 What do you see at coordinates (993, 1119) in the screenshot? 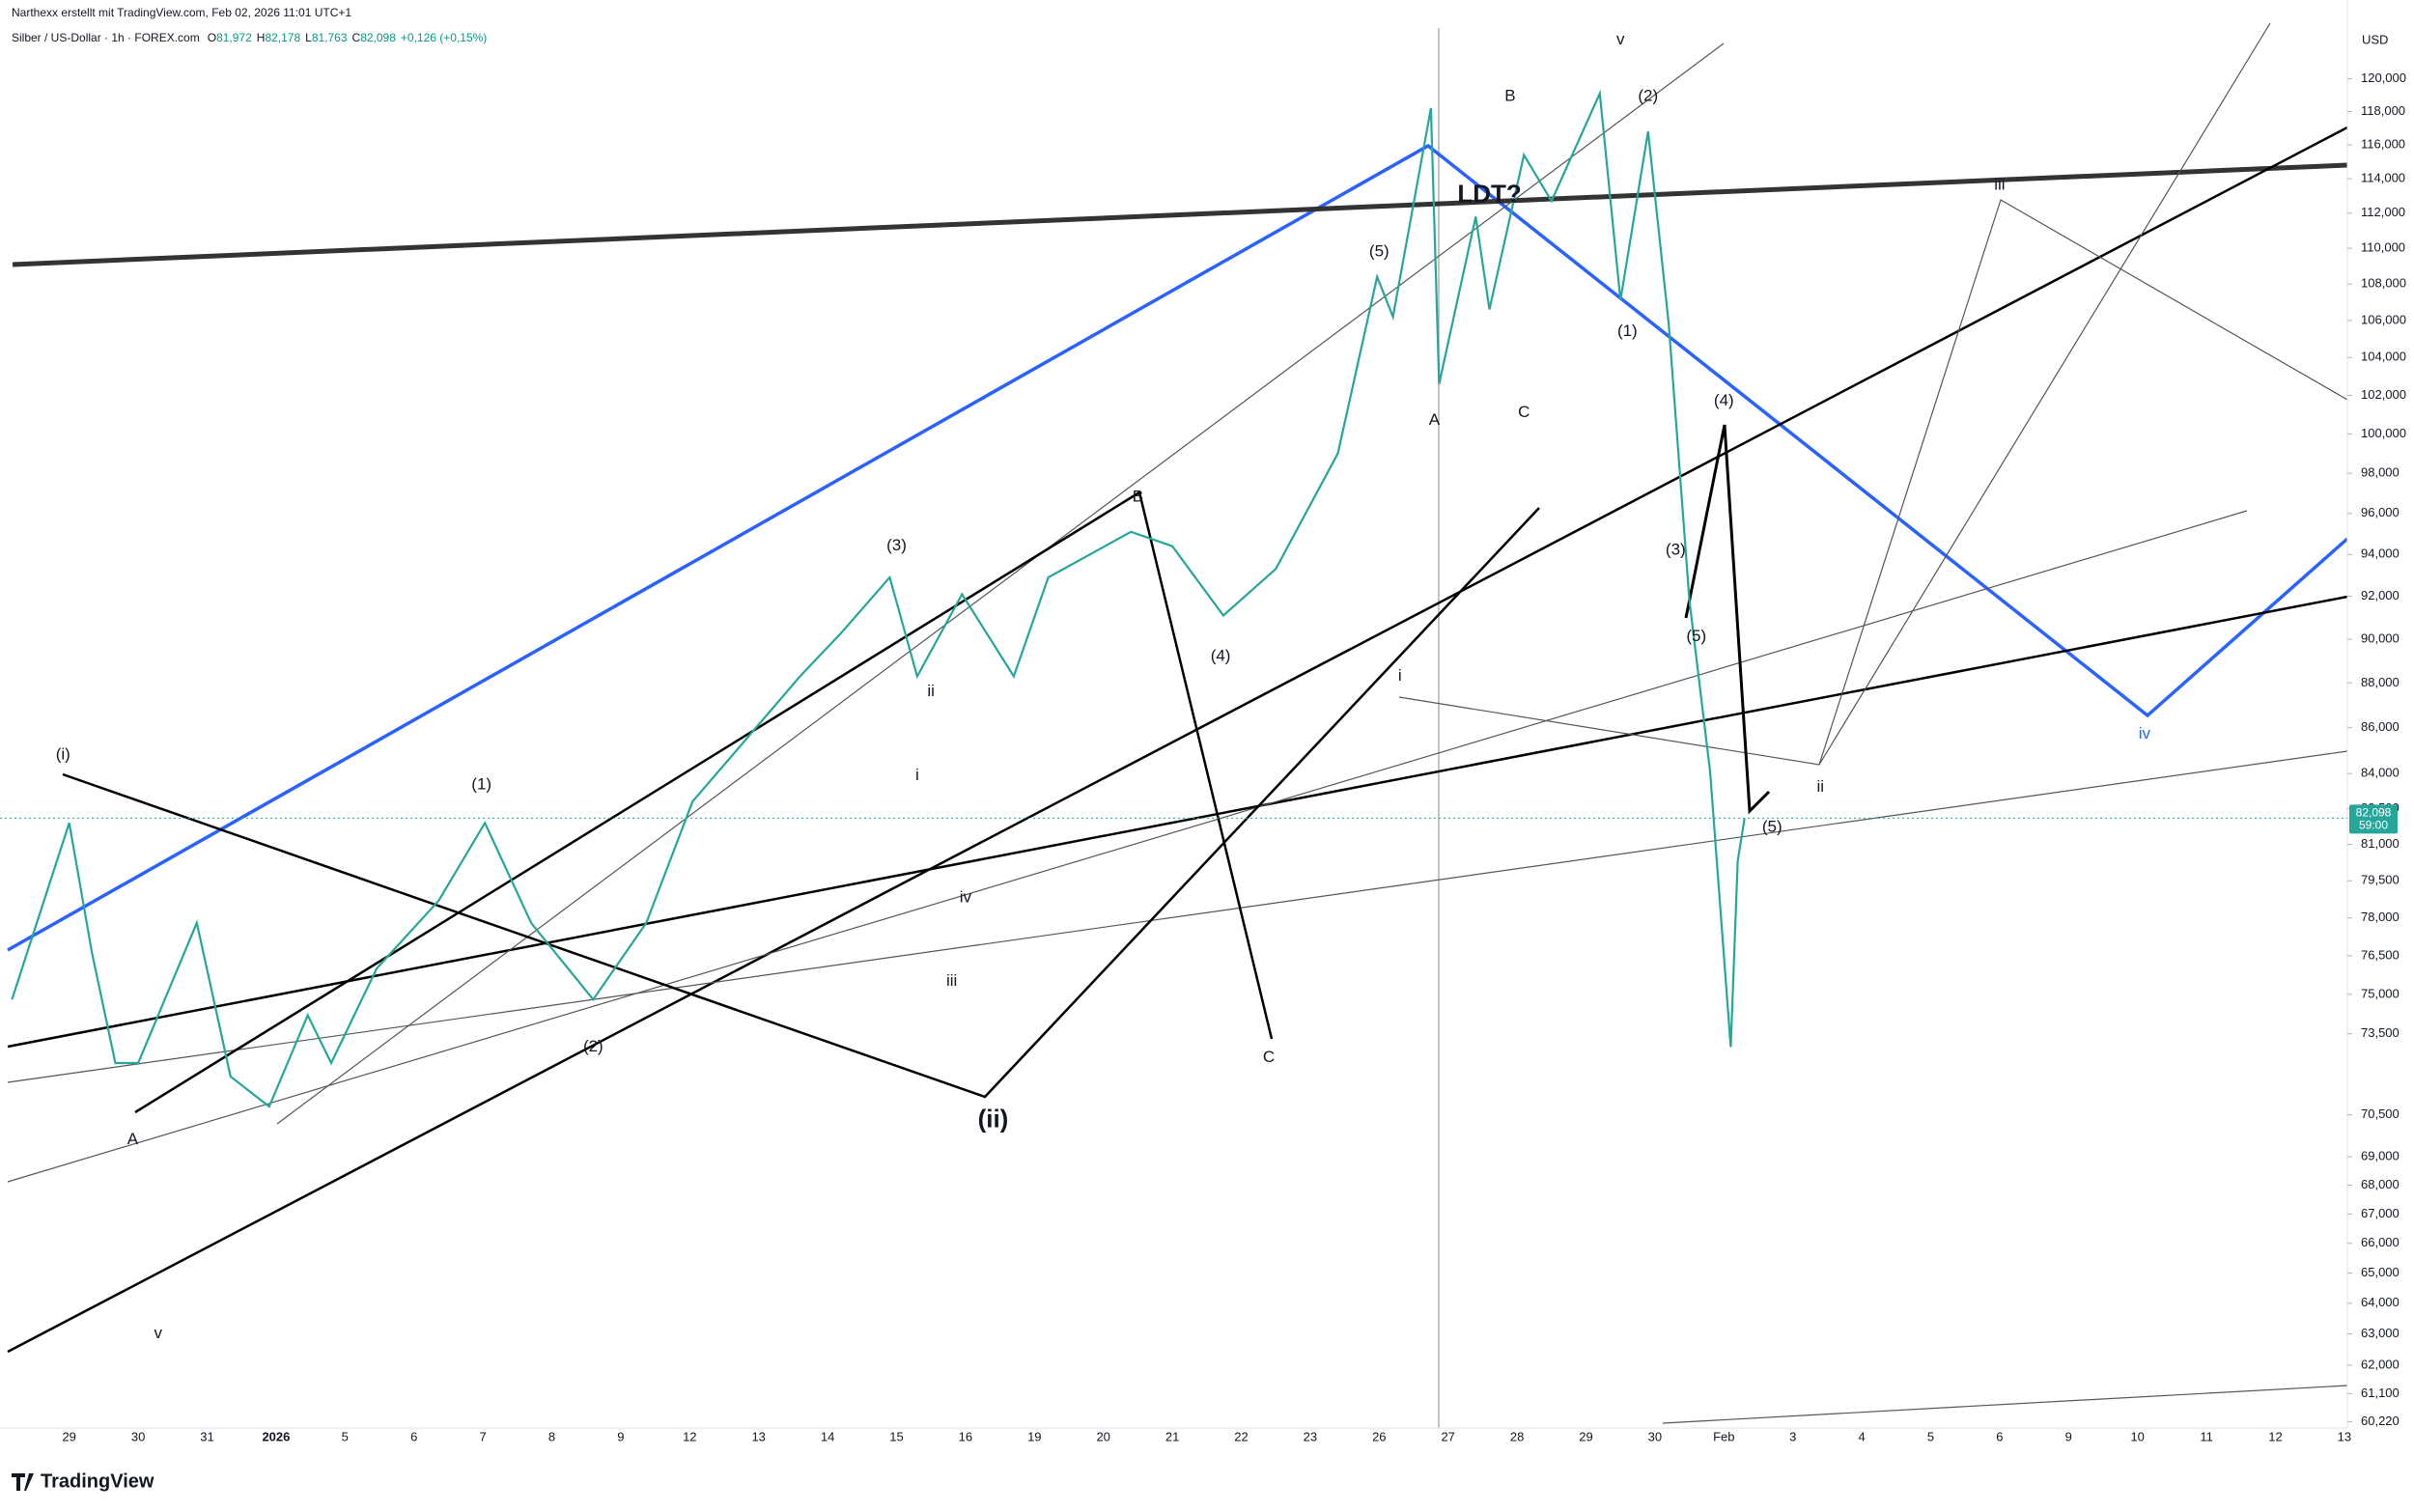
I see `wave-label: (ii)` at bounding box center [993, 1119].